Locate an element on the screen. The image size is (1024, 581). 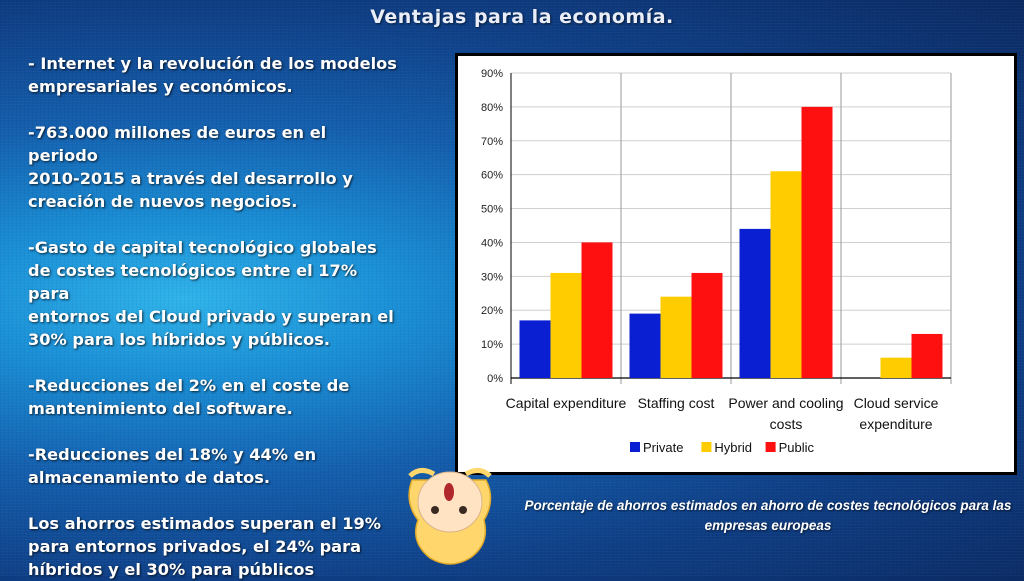
y-tick-label: 90% is located at coordinates (492, 74).